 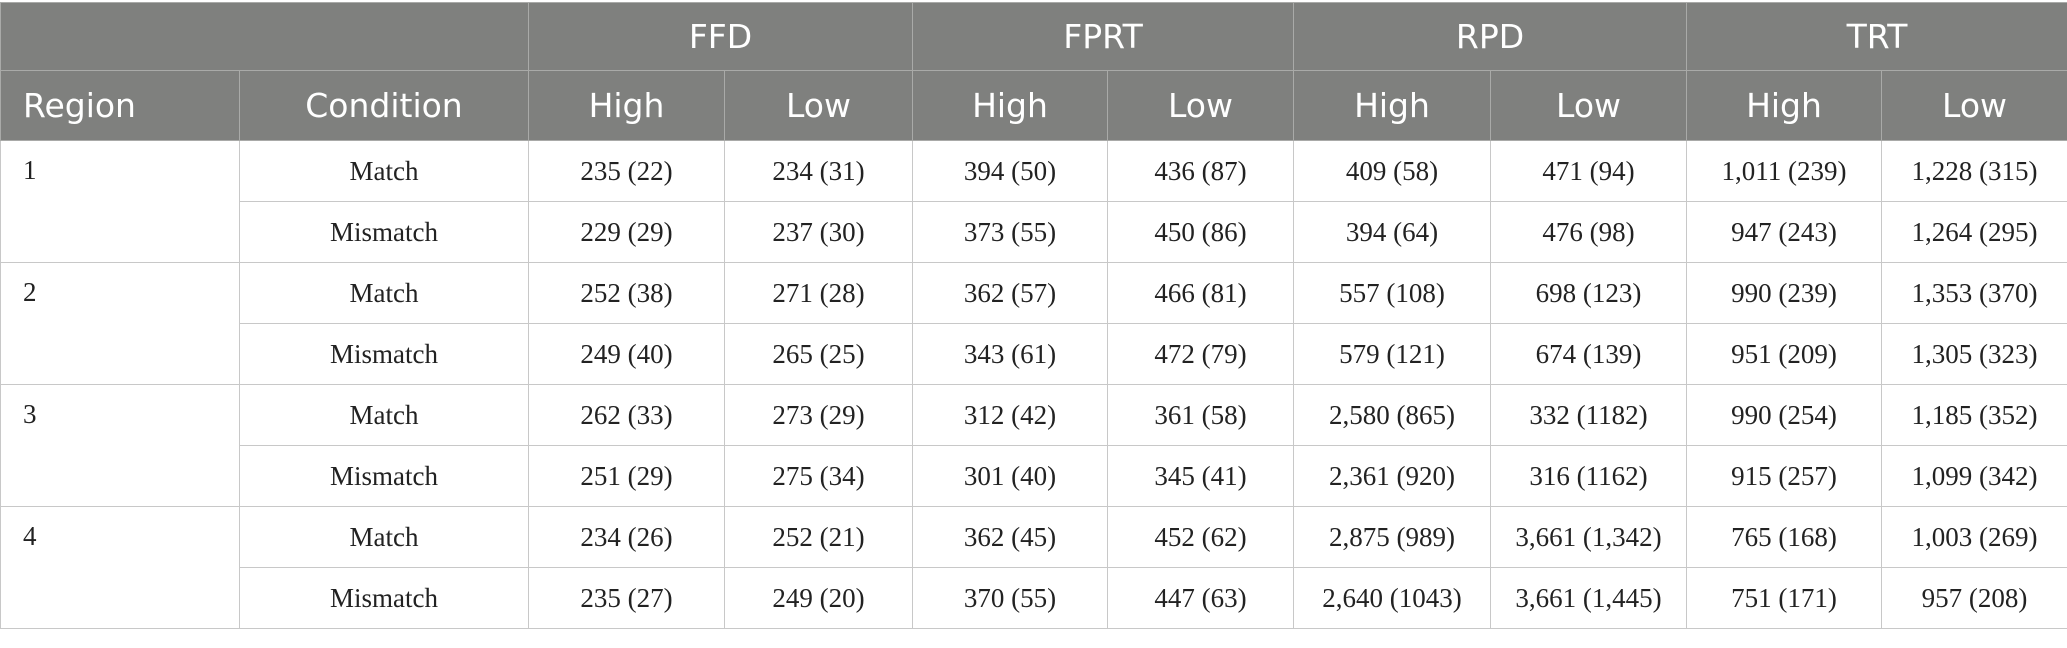 I want to click on value-cell: 452 (62), so click(x=1200, y=537).